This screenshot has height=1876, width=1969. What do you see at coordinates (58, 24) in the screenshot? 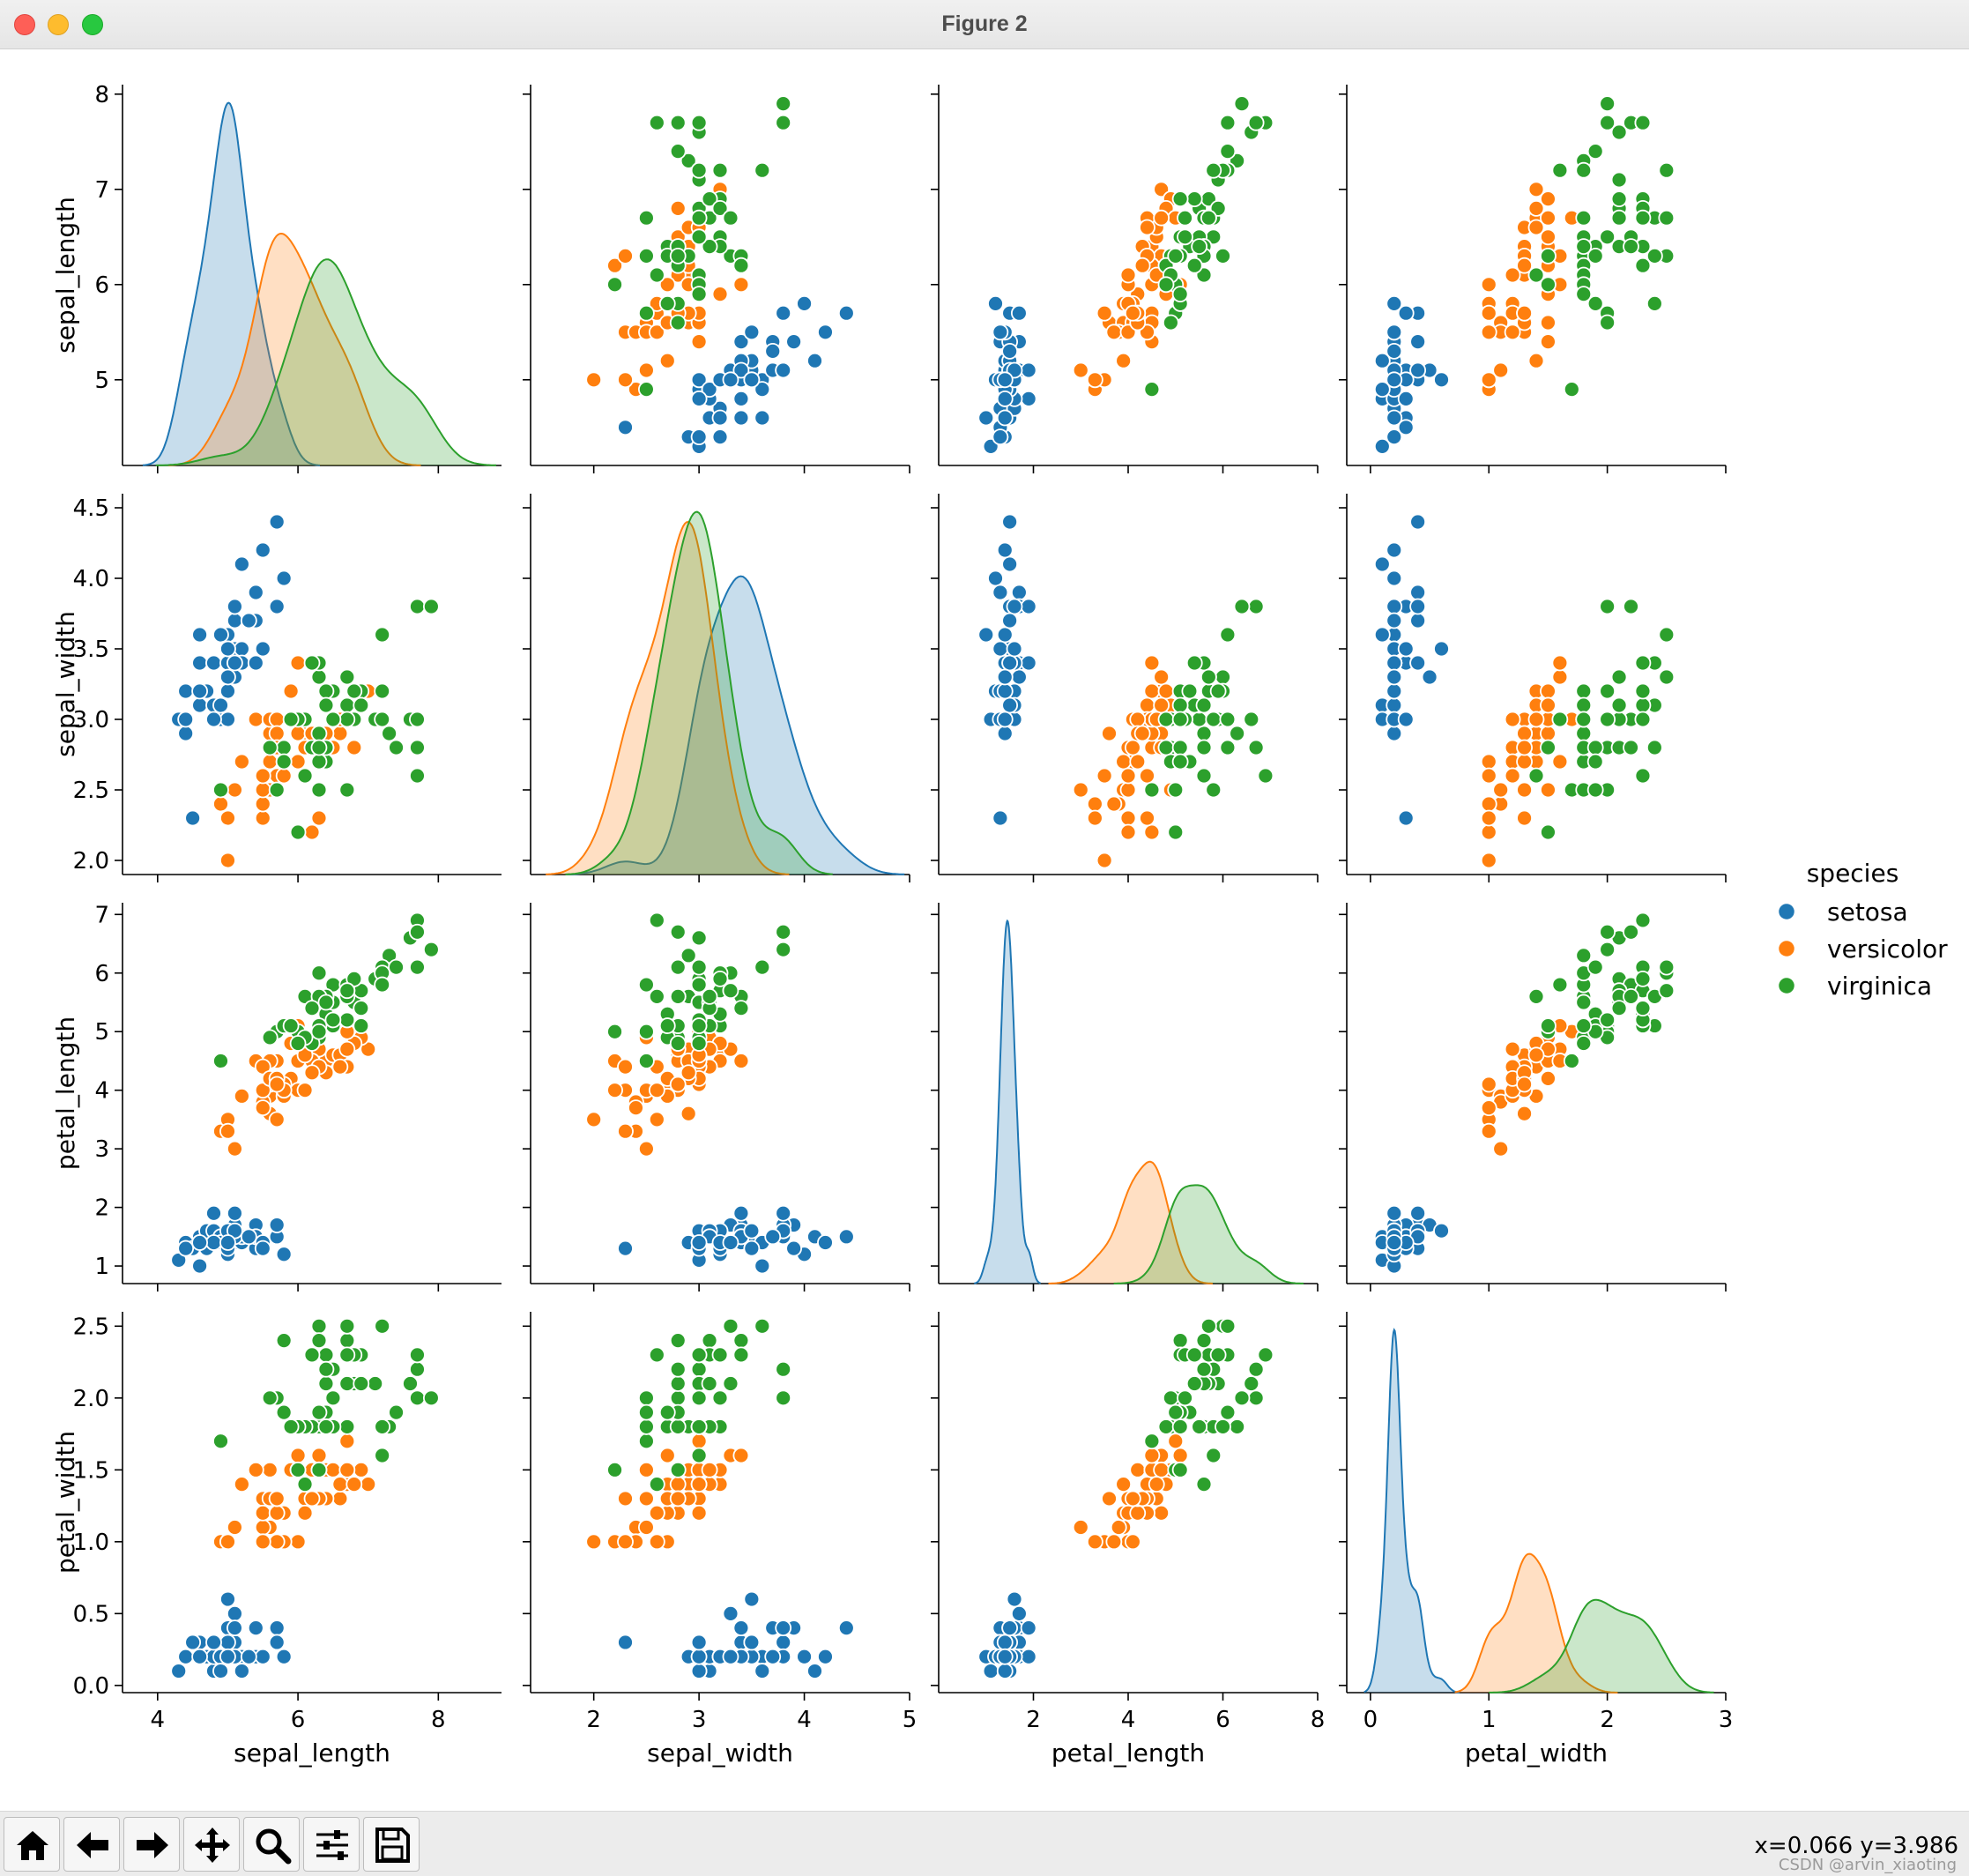
I see `minimize-window-button` at bounding box center [58, 24].